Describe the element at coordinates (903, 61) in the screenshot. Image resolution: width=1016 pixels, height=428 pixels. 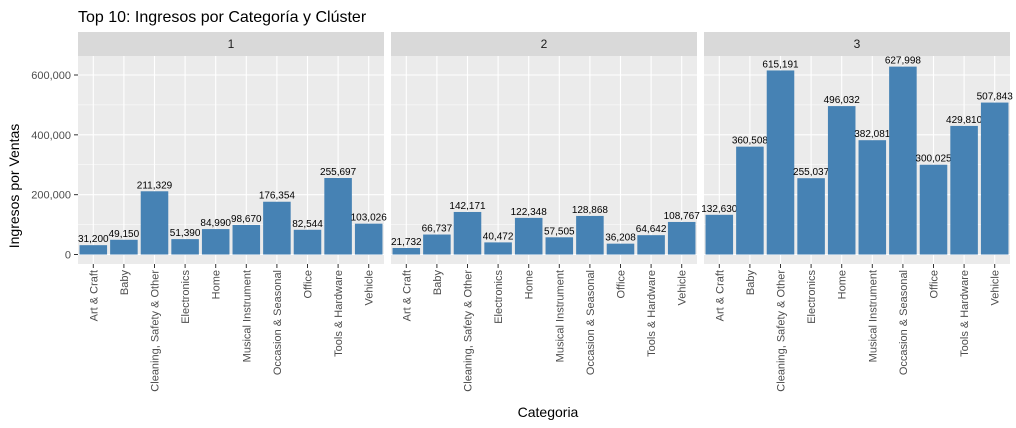
I see `data-label: 627,998` at that location.